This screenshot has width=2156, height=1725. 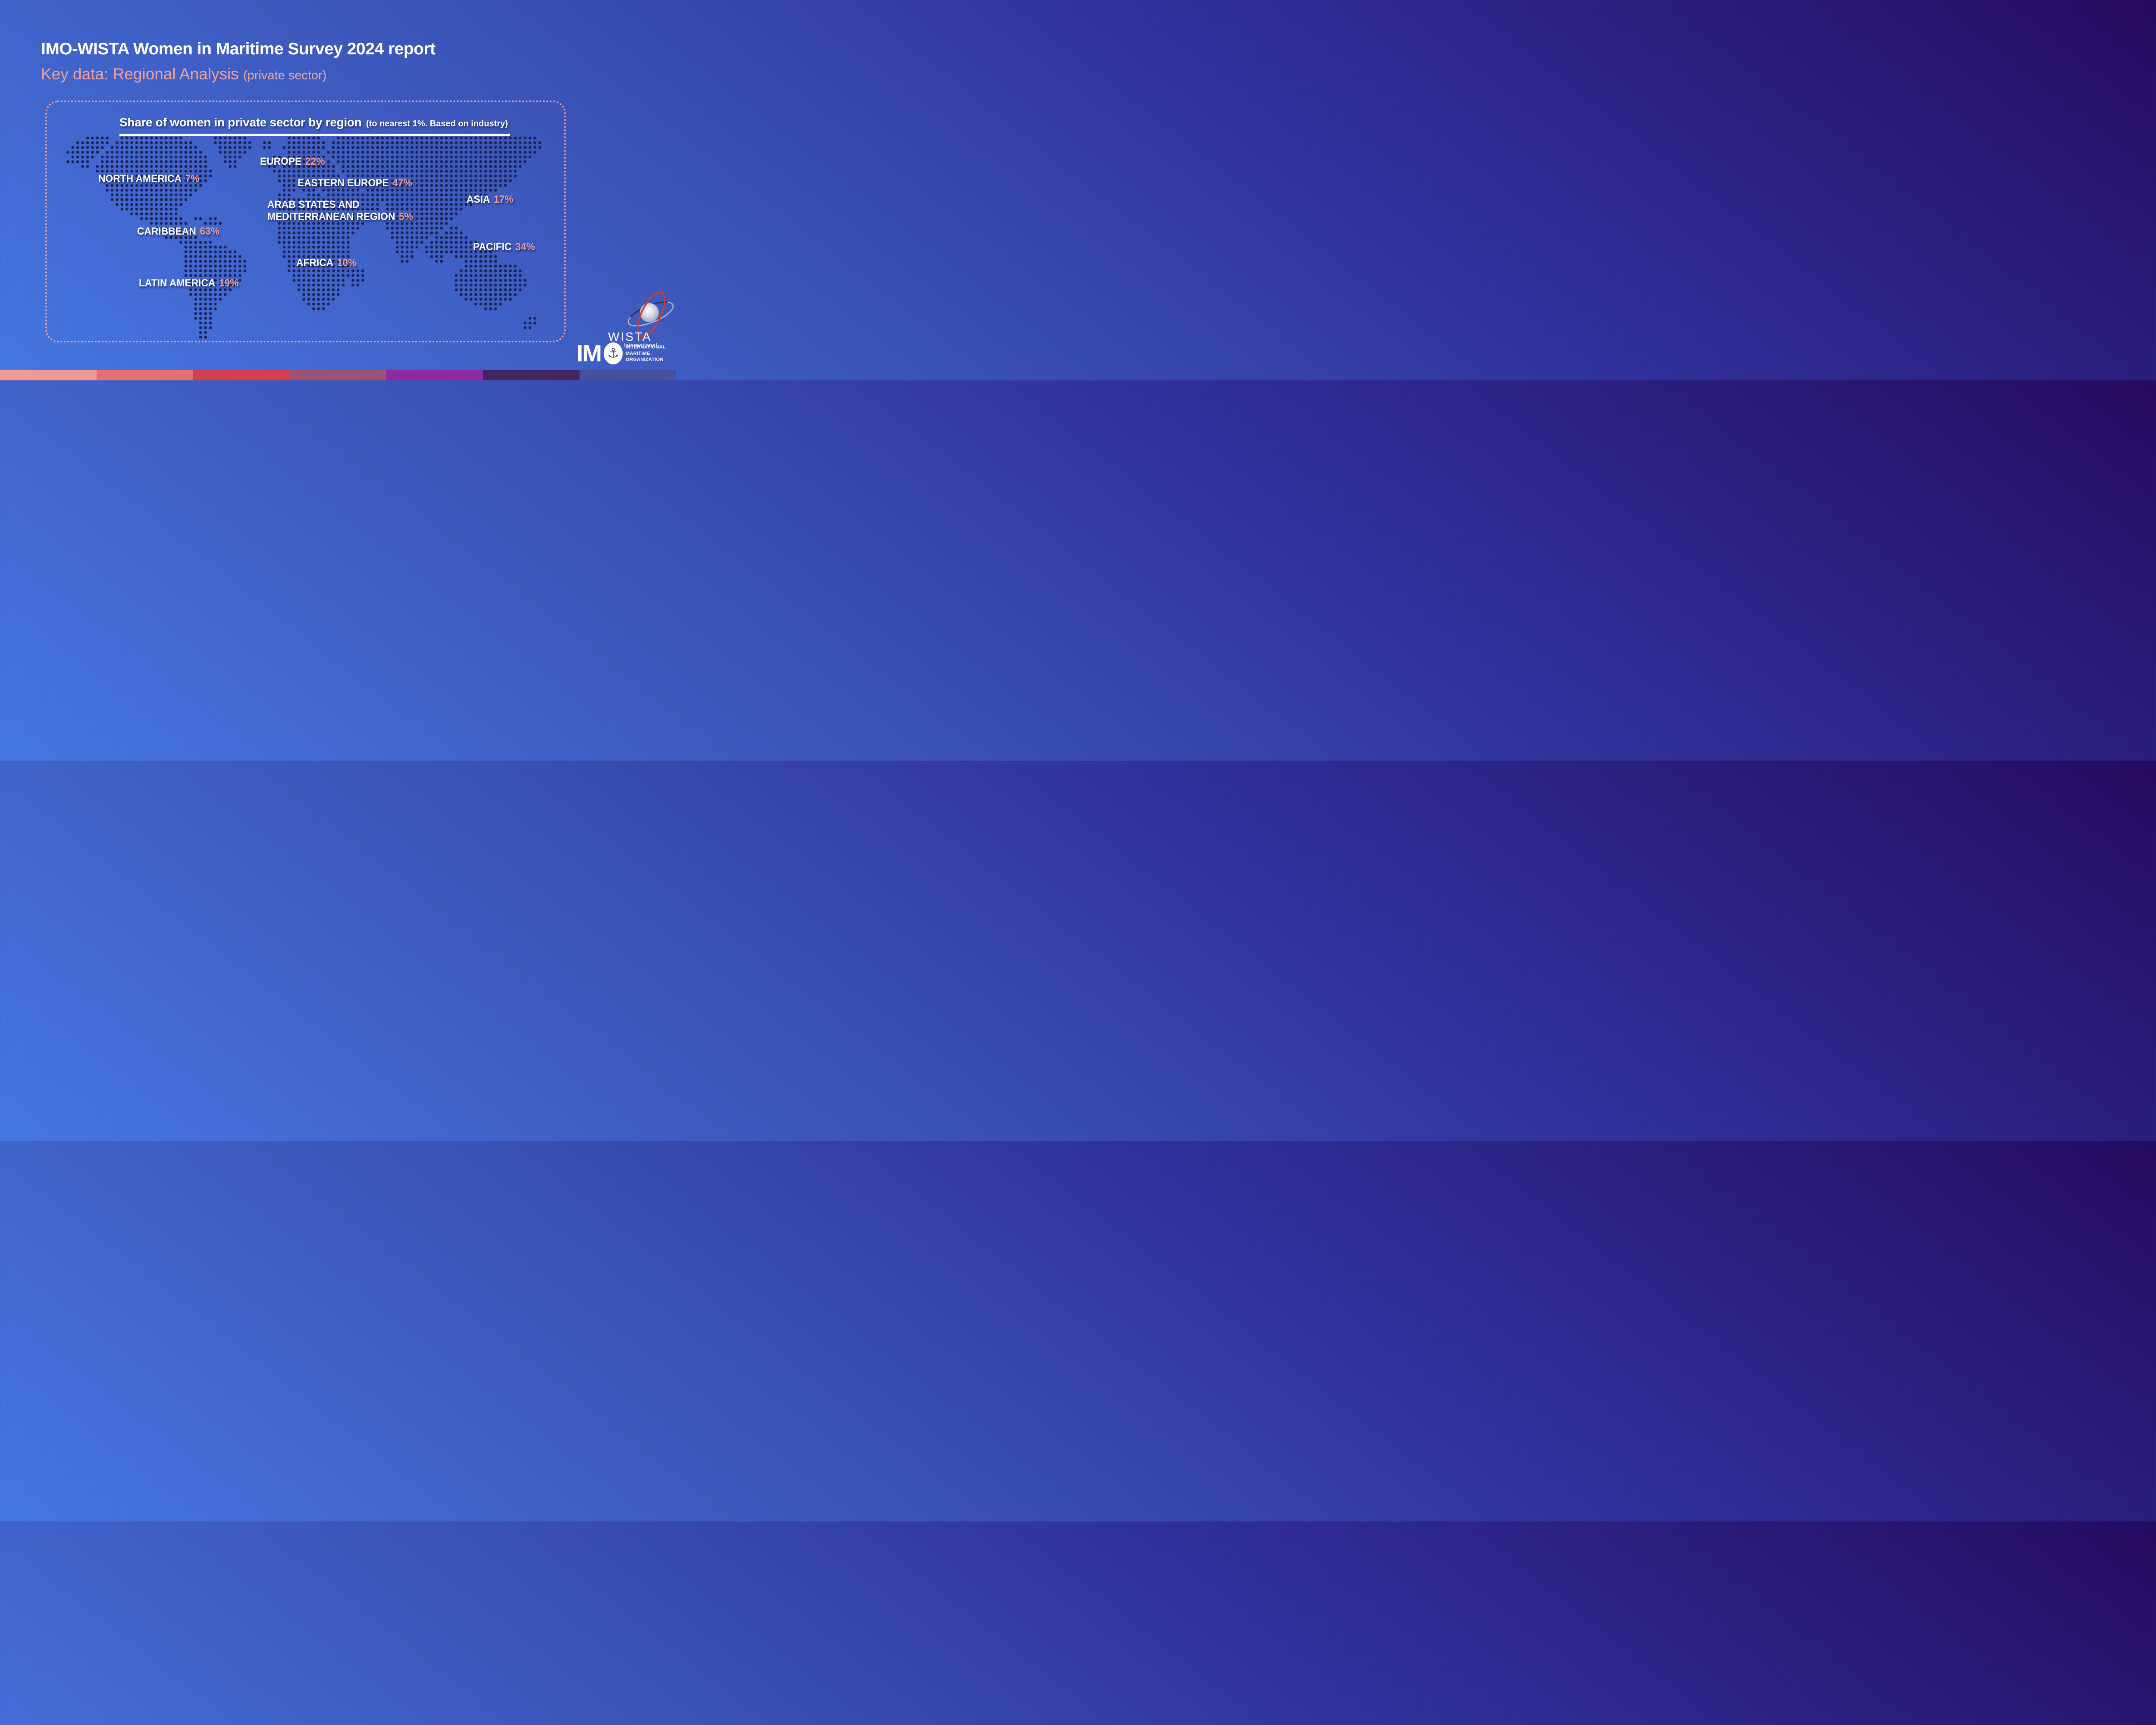 I want to click on region-name: AFRICA, so click(x=315, y=263).